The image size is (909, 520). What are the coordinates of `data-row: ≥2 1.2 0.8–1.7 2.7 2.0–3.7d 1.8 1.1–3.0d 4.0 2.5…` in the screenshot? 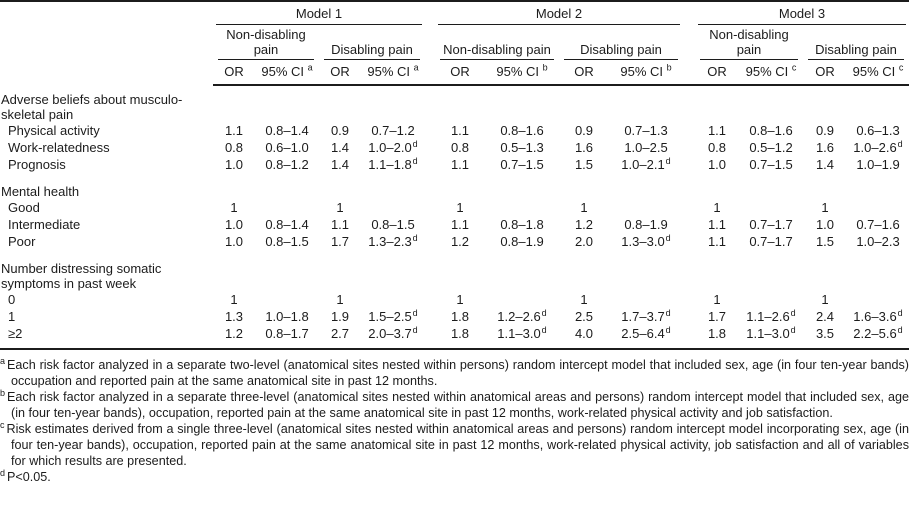 It's located at (454, 337).